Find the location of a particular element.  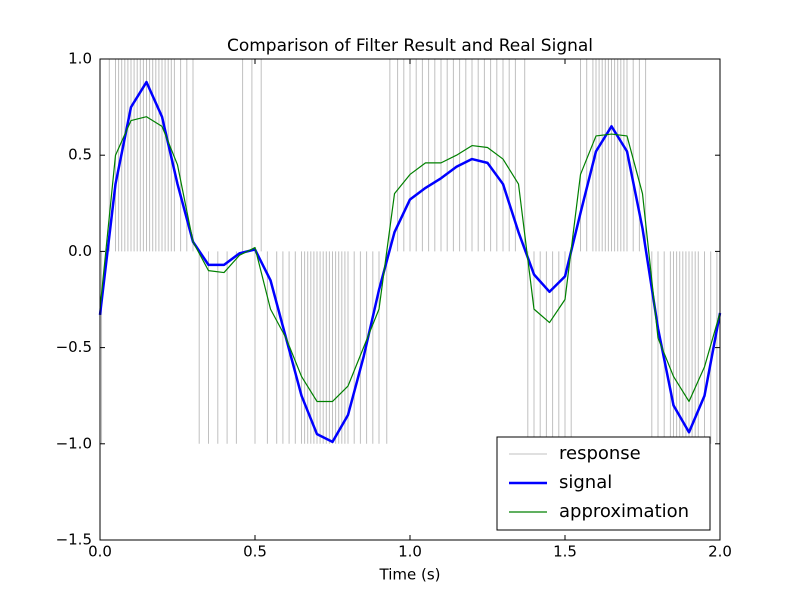

x-tick-label: 0.0 is located at coordinates (100, 552).